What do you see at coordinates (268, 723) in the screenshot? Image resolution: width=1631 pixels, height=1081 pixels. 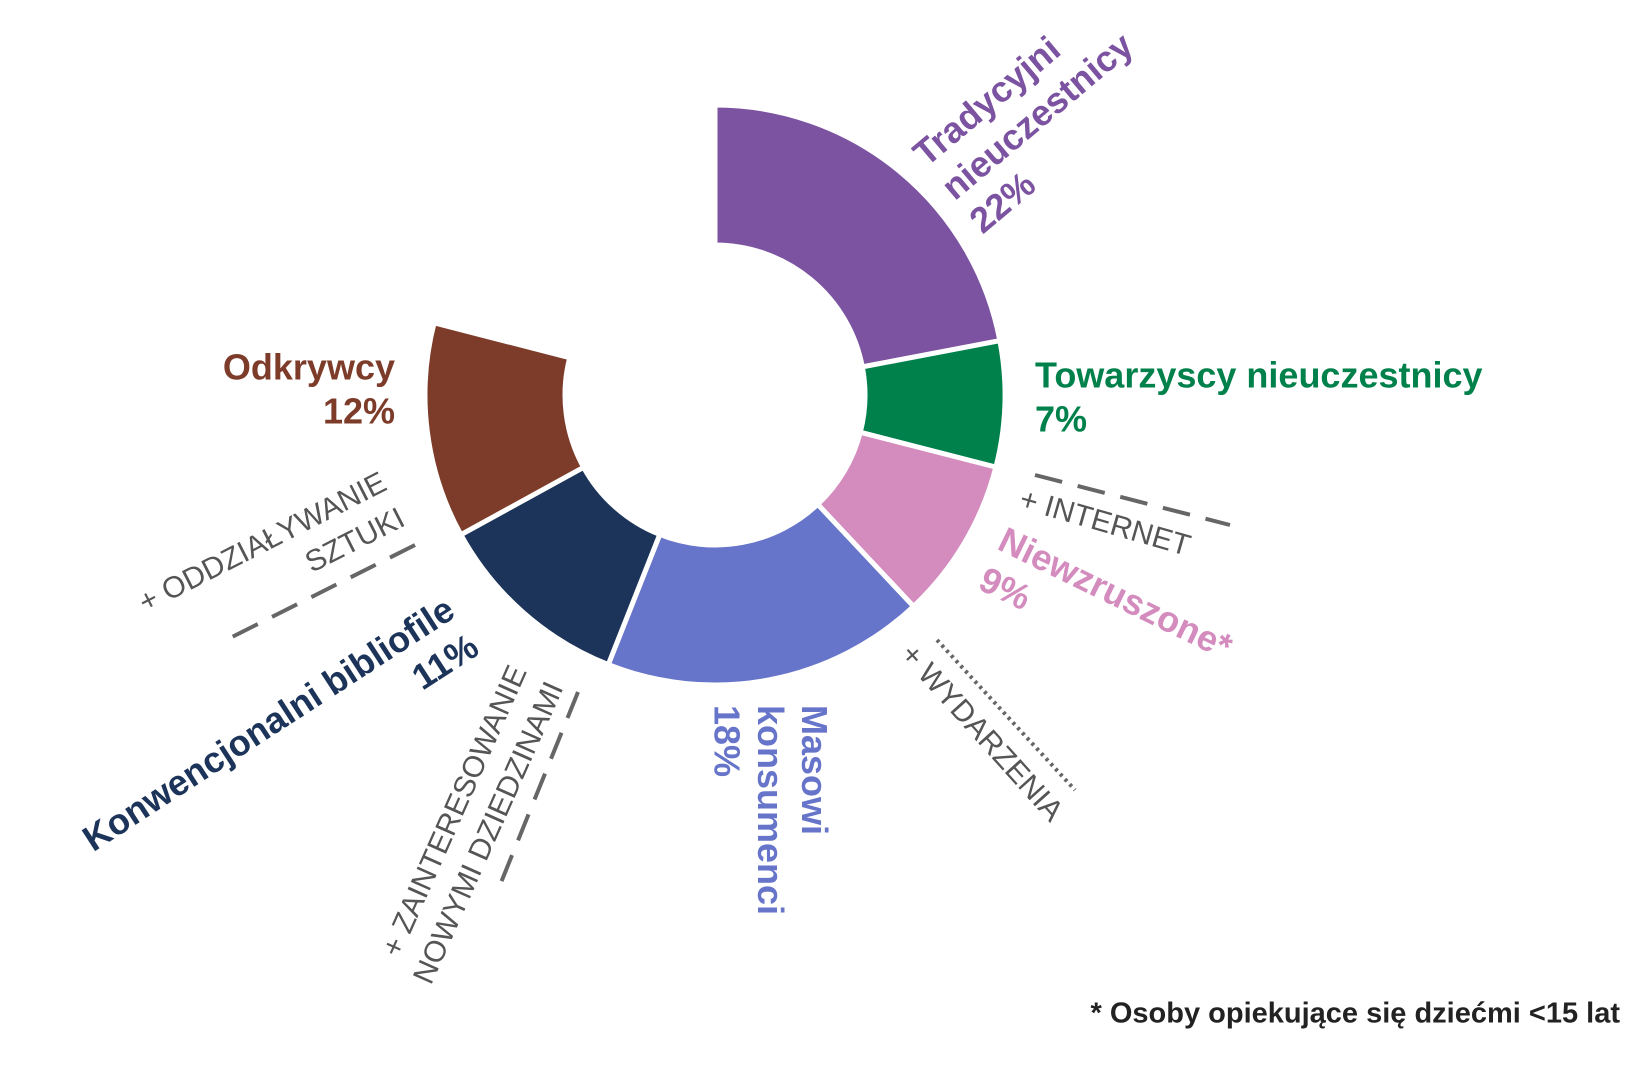 I see `segment-name: Konwencjonalni bibliofile` at bounding box center [268, 723].